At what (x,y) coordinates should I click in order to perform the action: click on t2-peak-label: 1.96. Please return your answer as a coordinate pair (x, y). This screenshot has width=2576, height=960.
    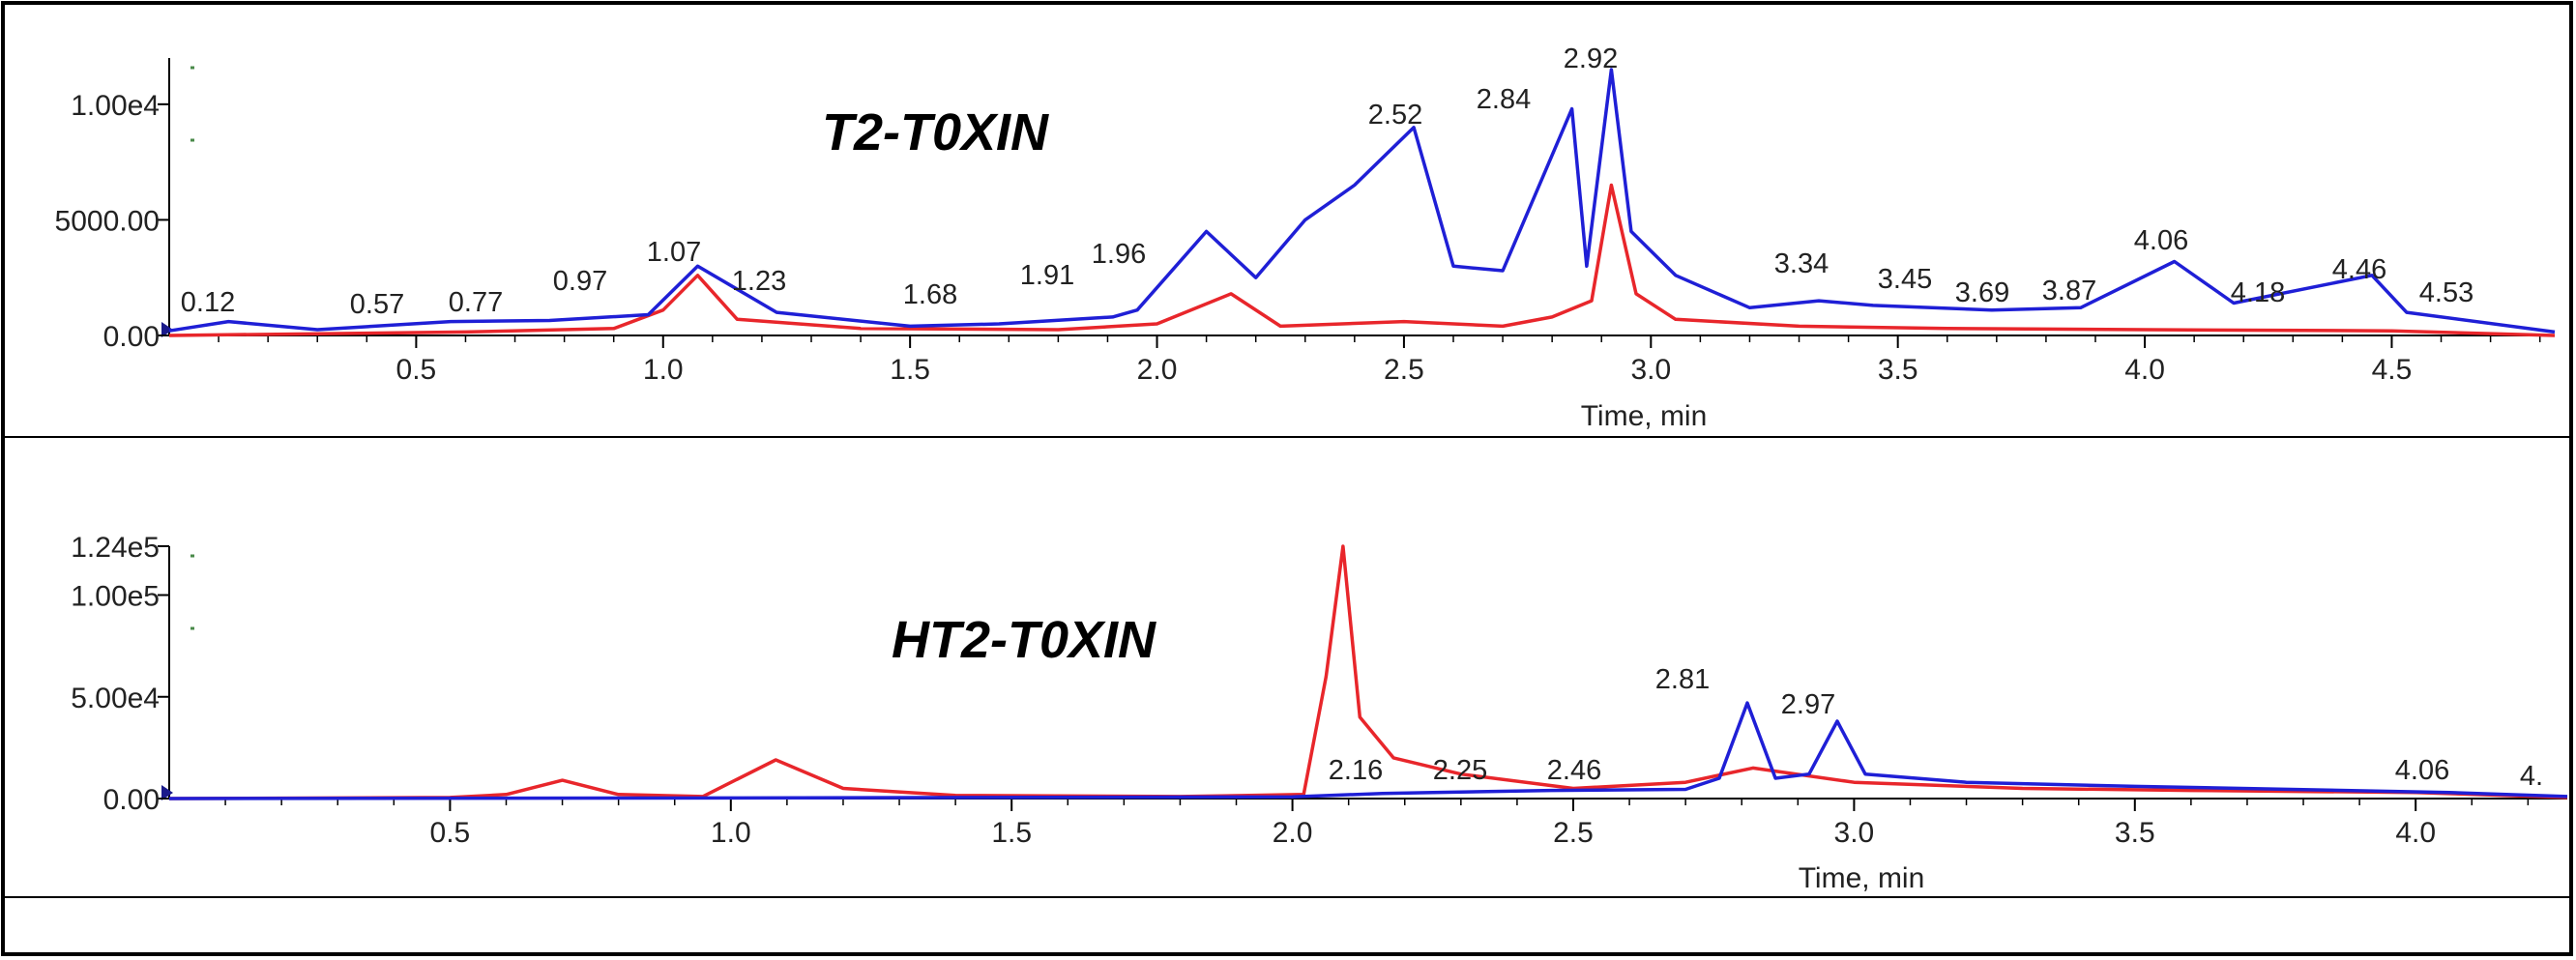
    Looking at the image, I should click on (1119, 255).